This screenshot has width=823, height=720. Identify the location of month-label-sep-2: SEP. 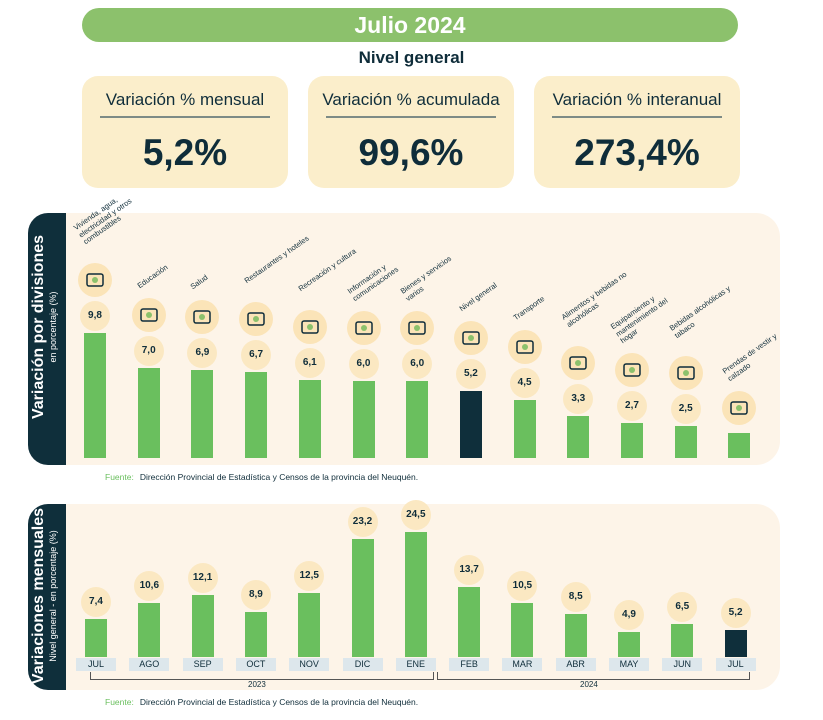
(202, 664).